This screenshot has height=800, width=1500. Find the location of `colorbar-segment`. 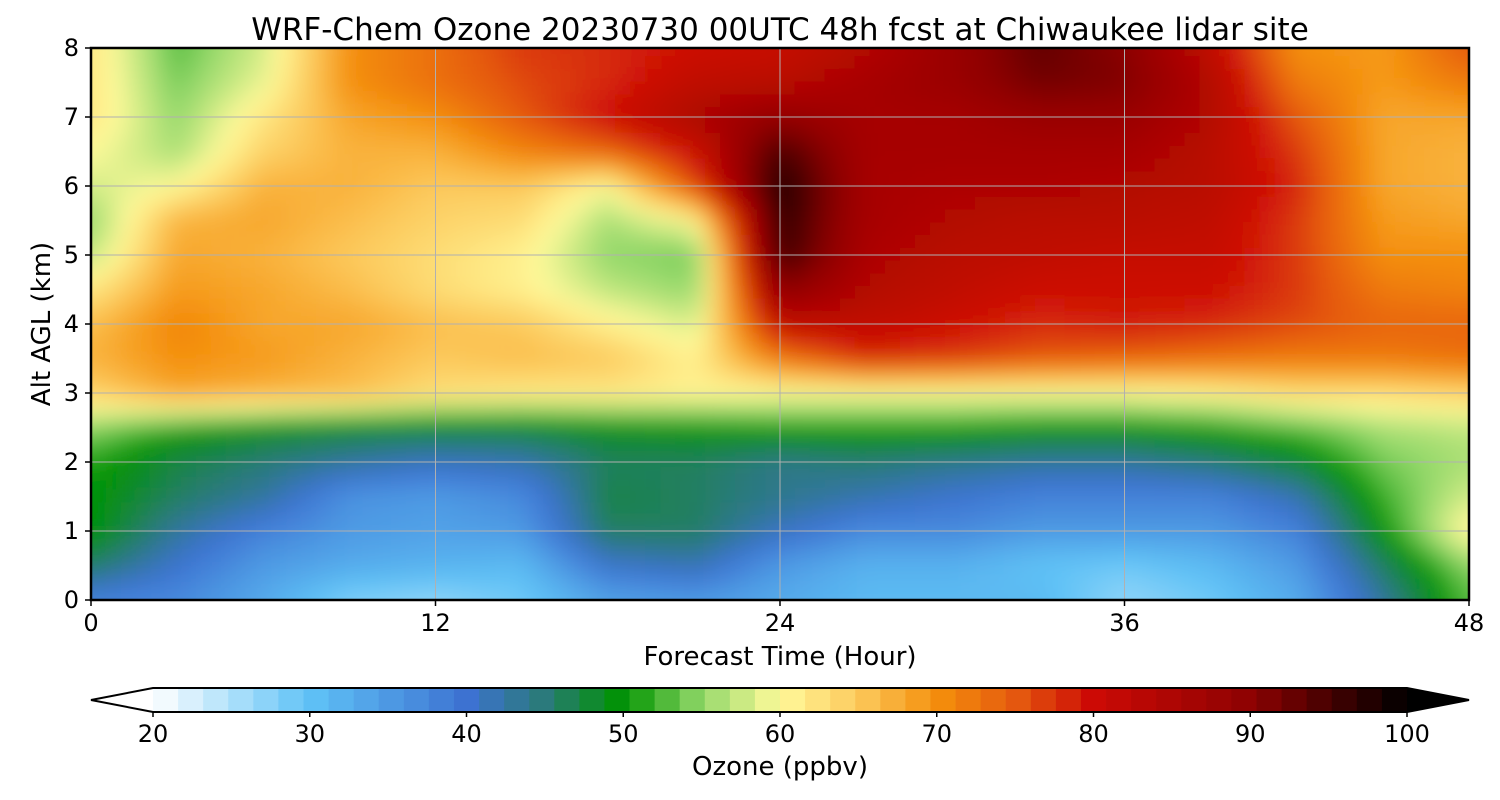

colorbar-segment is located at coordinates (441, 700).